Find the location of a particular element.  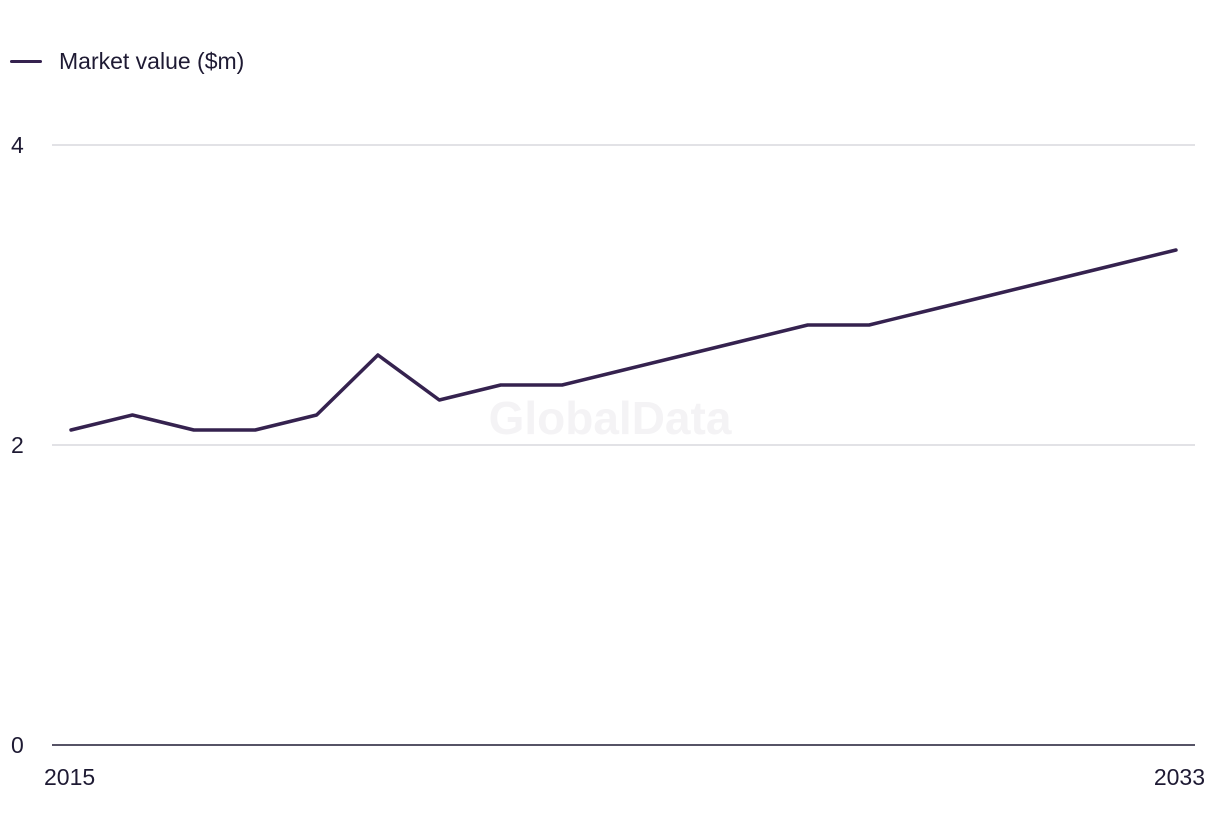

y-tick-label: 2 is located at coordinates (17, 445).